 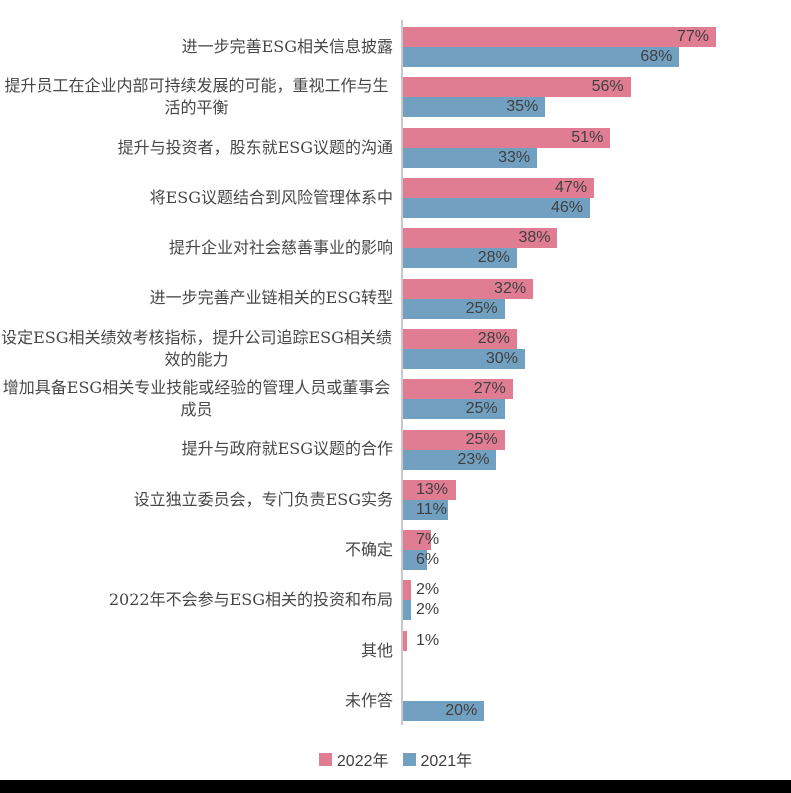 I want to click on category-row: 设定ESG相关绩效考核指标，提升公司追踪ESG相关绩效的能力 28% 30%, so click(x=395, y=349).